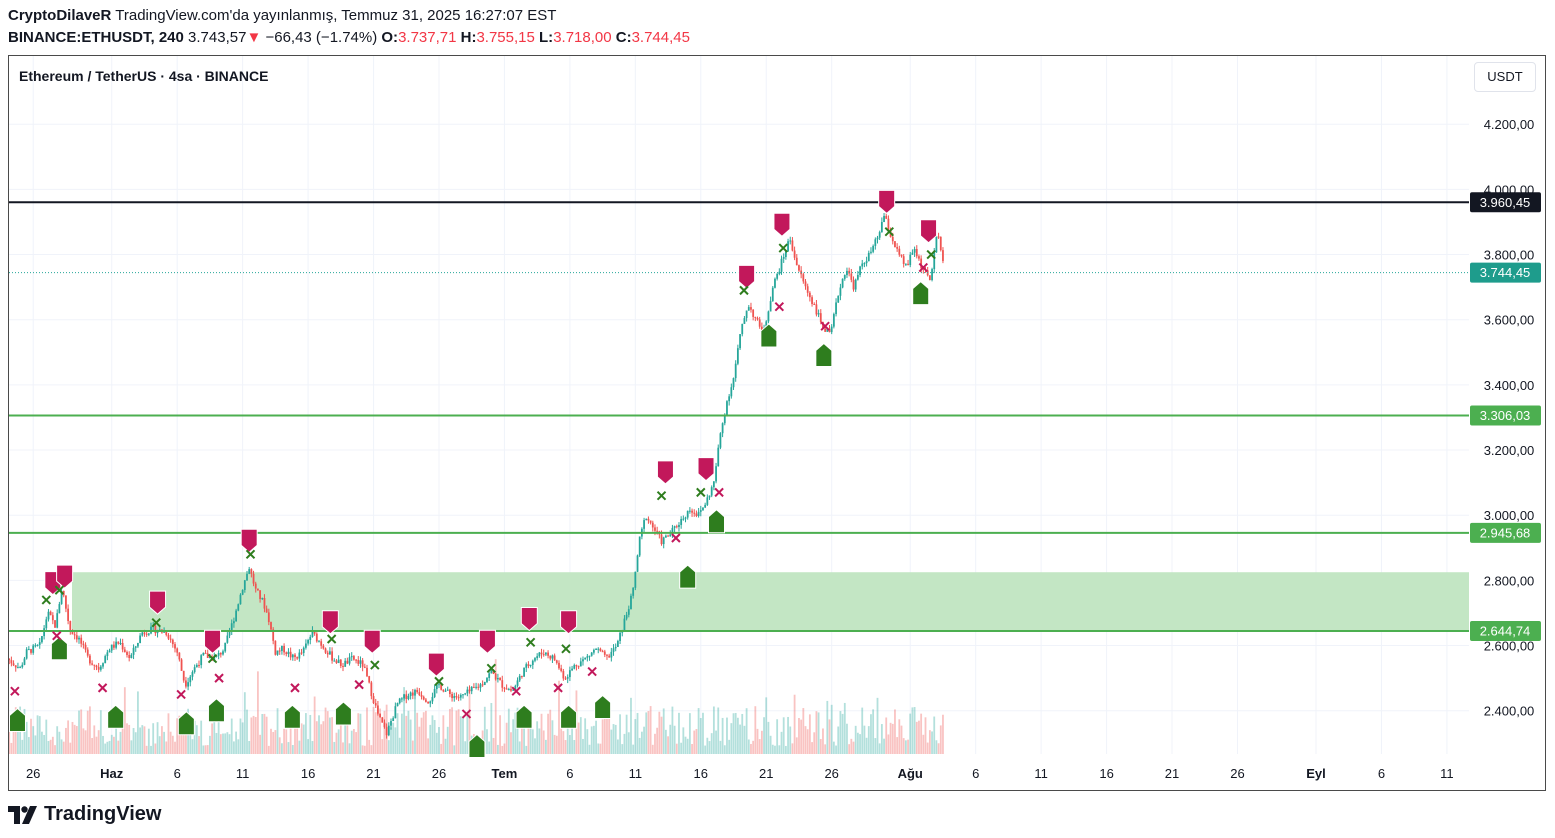  I want to click on exit-cross-pink-icon, so click(516, 691).